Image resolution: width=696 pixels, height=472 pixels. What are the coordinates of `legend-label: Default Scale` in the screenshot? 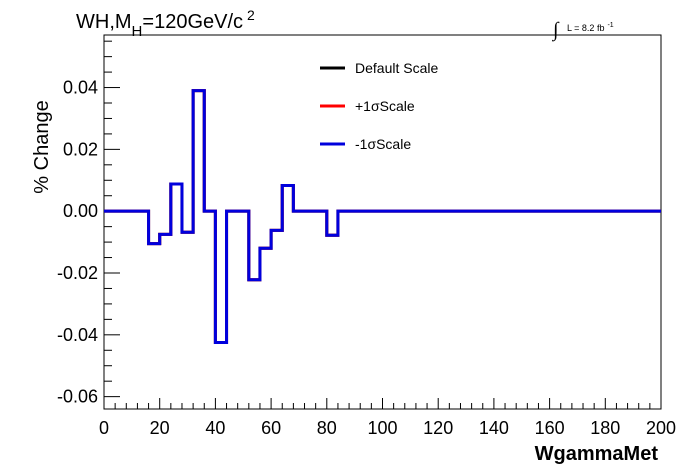 It's located at (396, 68).